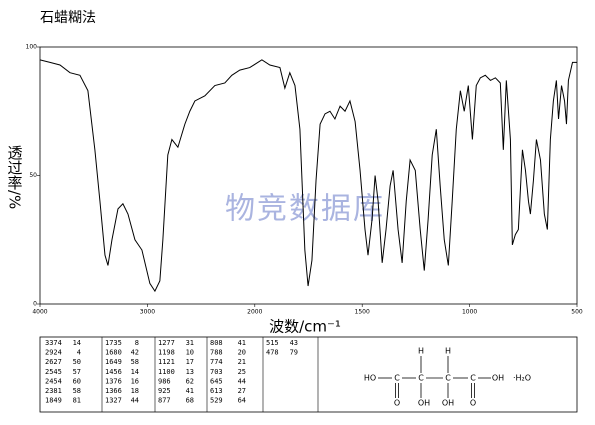 Image resolution: width=595 pixels, height=425 pixels. What do you see at coordinates (79, 353) in the screenshot?
I see `peak-transmittance: 4` at bounding box center [79, 353].